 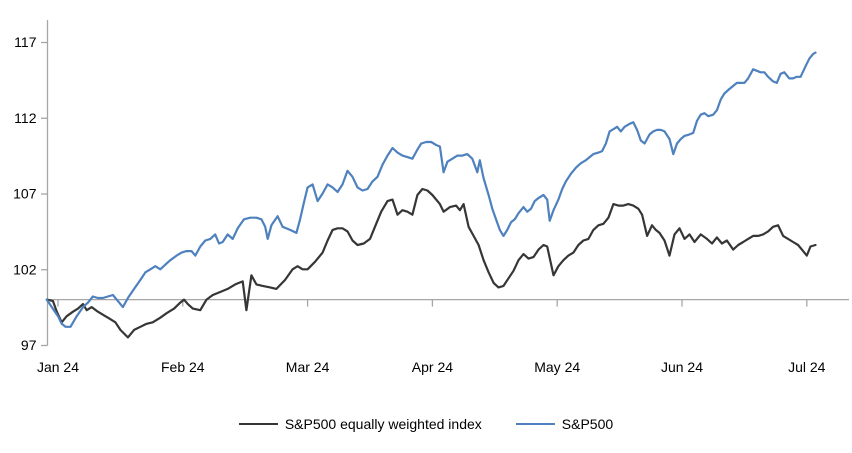 What do you see at coordinates (587, 424) in the screenshot?
I see `legend-label-sp500: S&P500` at bounding box center [587, 424].